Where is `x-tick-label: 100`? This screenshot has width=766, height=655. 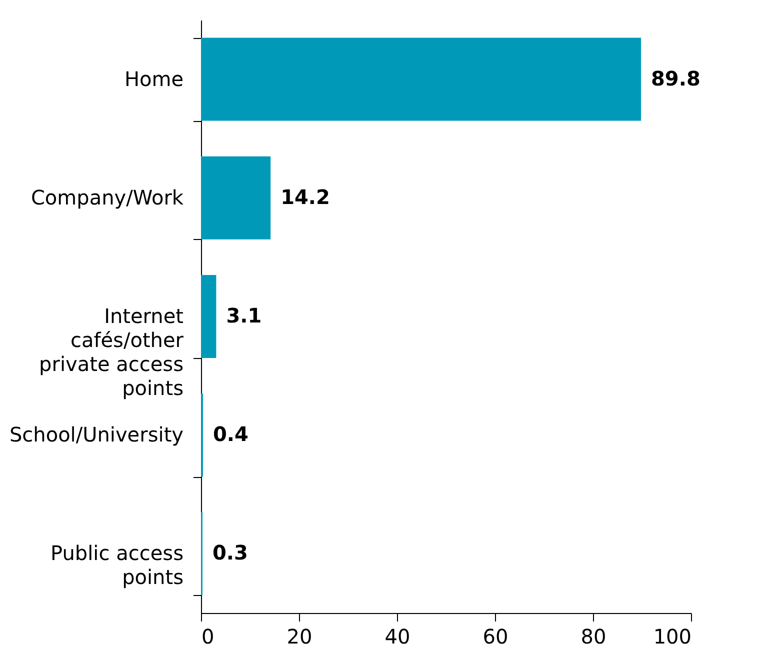
x-tick-label: 100 is located at coordinates (672, 636).